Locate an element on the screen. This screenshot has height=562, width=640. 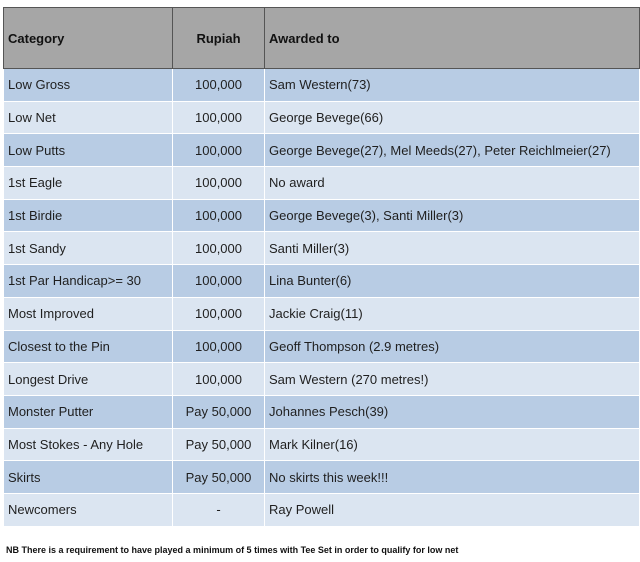
table-cell: Longest Drive is located at coordinates (88, 379).